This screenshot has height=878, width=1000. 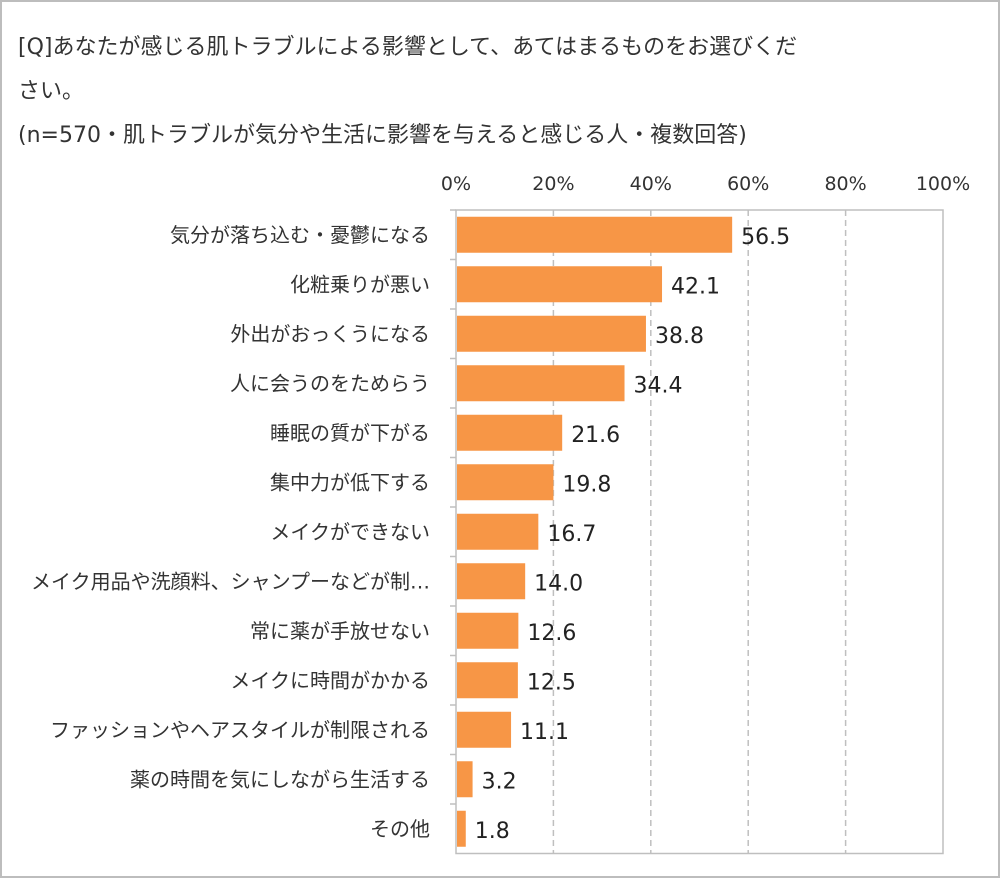 I want to click on x-tick-label: 20%, so click(x=553, y=184).